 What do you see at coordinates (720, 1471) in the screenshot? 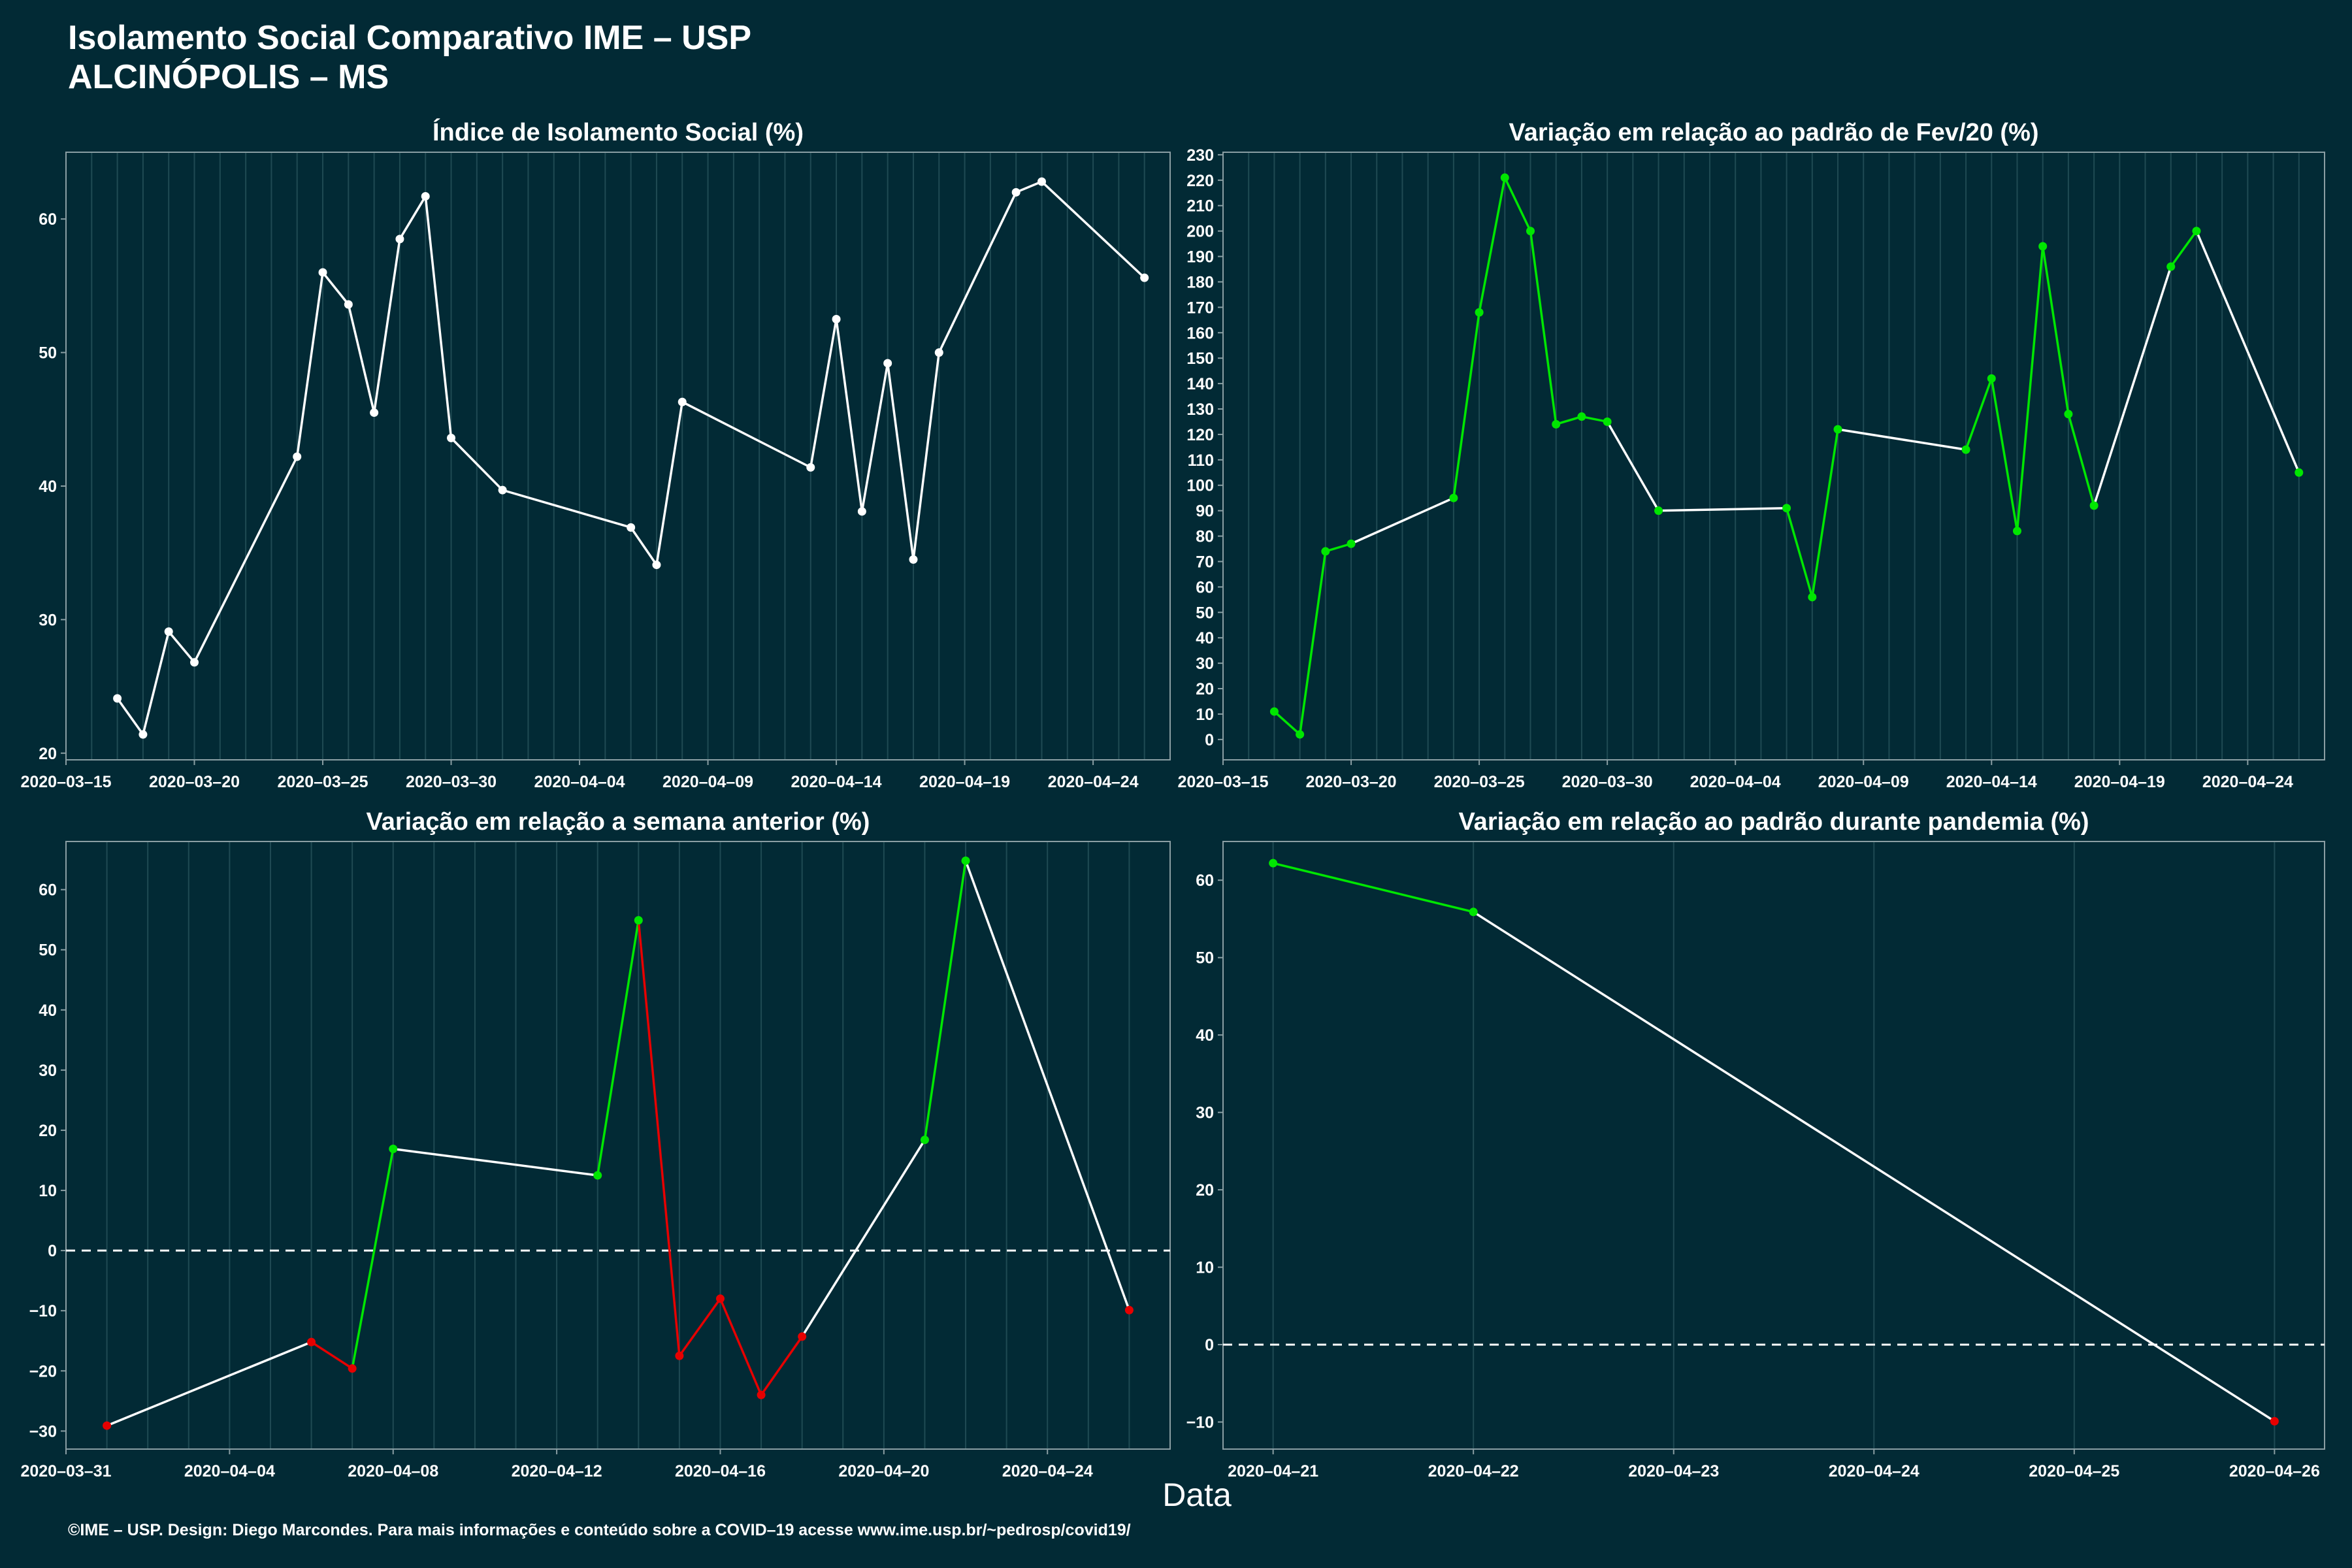
I see `x-tick-label: 2020–04–16` at bounding box center [720, 1471].